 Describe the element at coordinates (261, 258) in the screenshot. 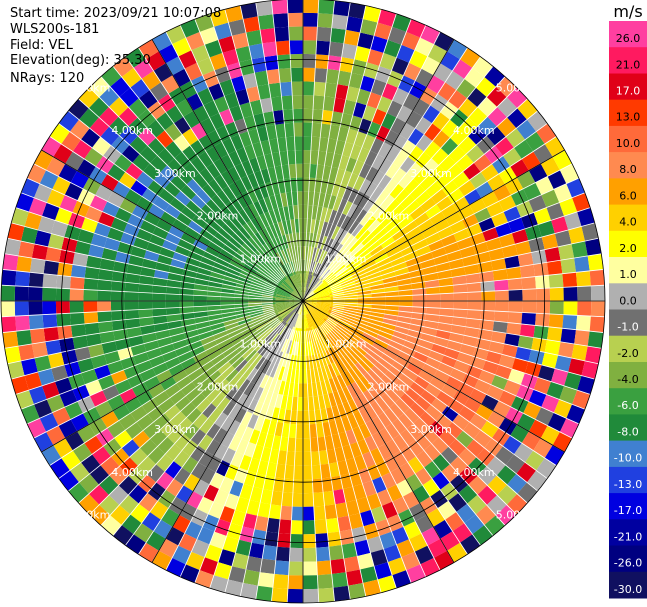

I see `ring-label: 1.00km` at that location.